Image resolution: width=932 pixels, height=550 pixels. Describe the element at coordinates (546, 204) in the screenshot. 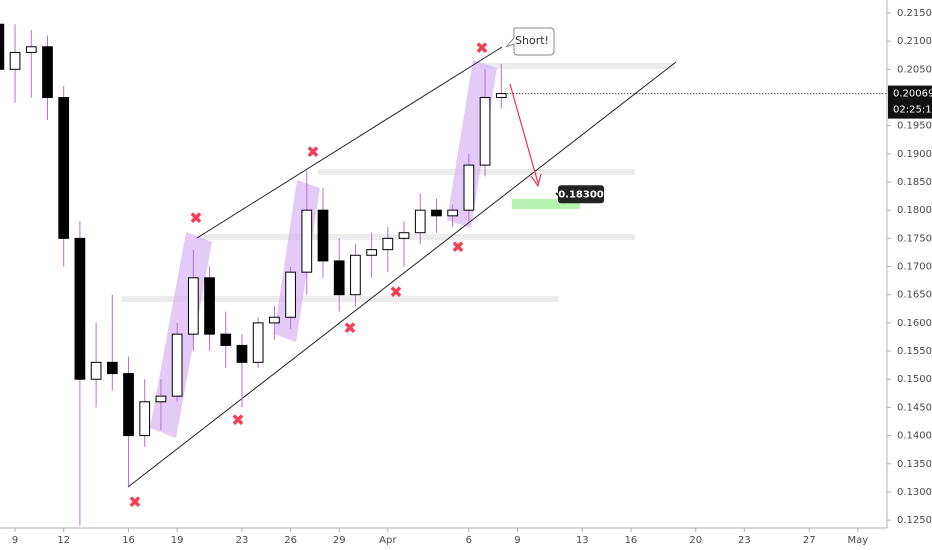

I see `target-zone` at that location.